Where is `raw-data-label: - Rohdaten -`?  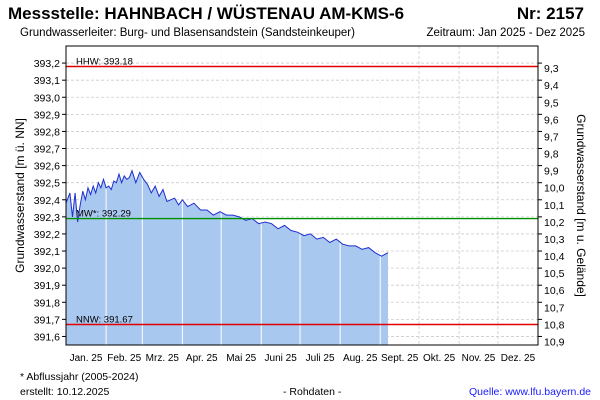
raw-data-label: - Rohdaten - is located at coordinates (312, 392).